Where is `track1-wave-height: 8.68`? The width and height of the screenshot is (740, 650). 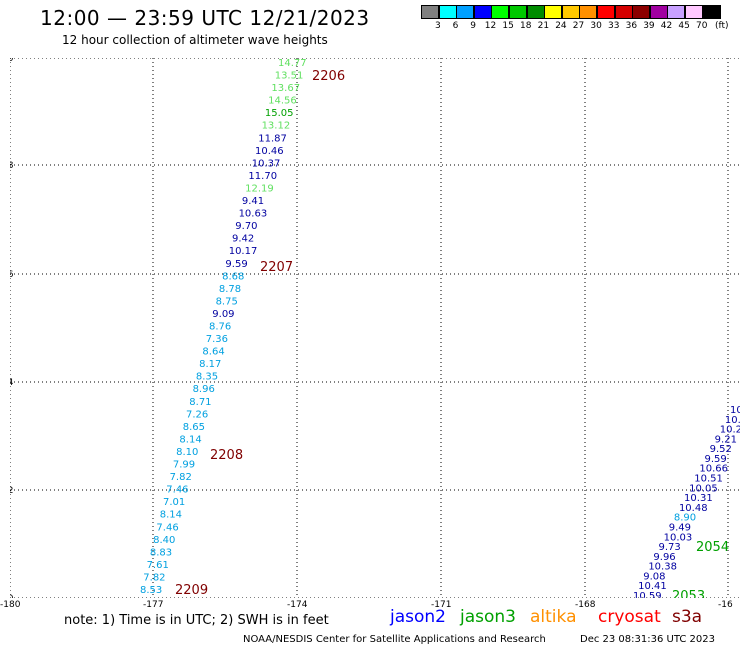
track1-wave-height: 8.68 is located at coordinates (233, 276).